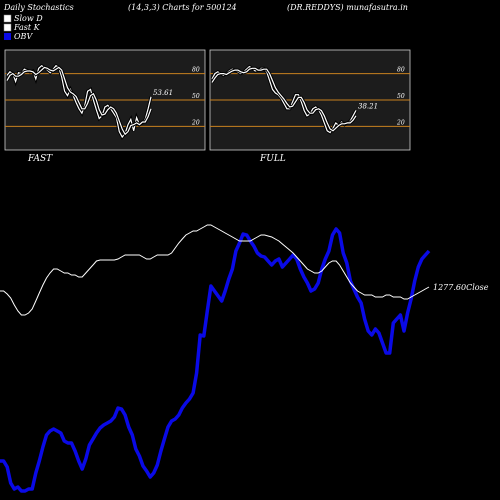 This screenshot has width=500, height=500. I want to click on close-label: Close, so click(477, 287).